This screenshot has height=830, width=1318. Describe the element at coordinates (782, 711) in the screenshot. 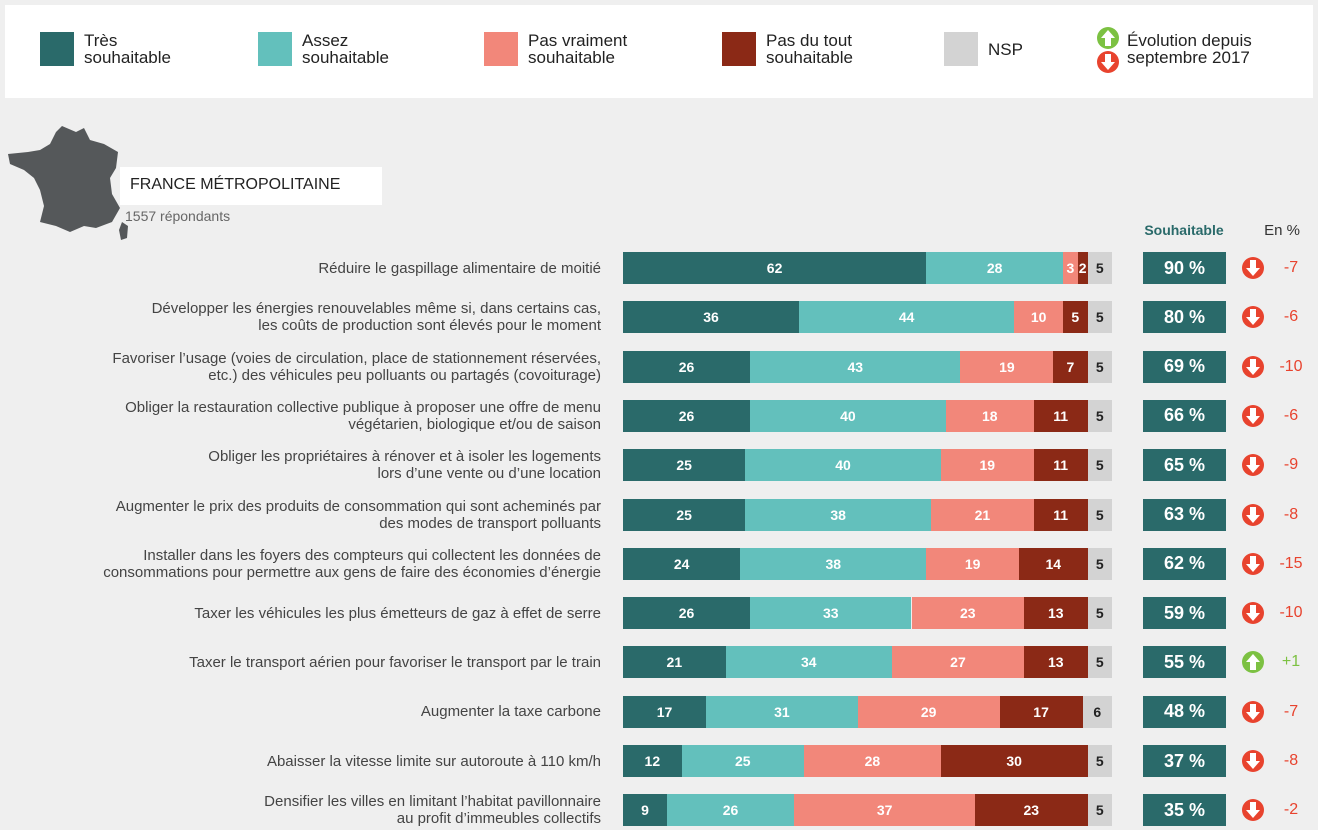

I see `bar-segment: 31` at that location.